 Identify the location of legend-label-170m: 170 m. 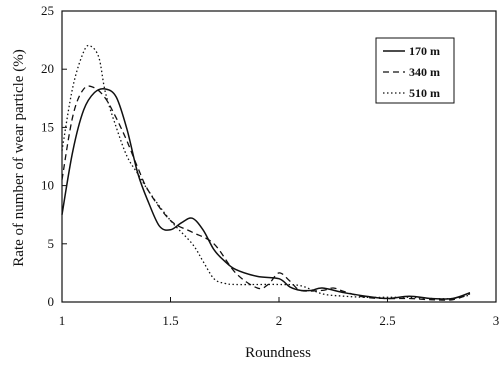
(424, 51).